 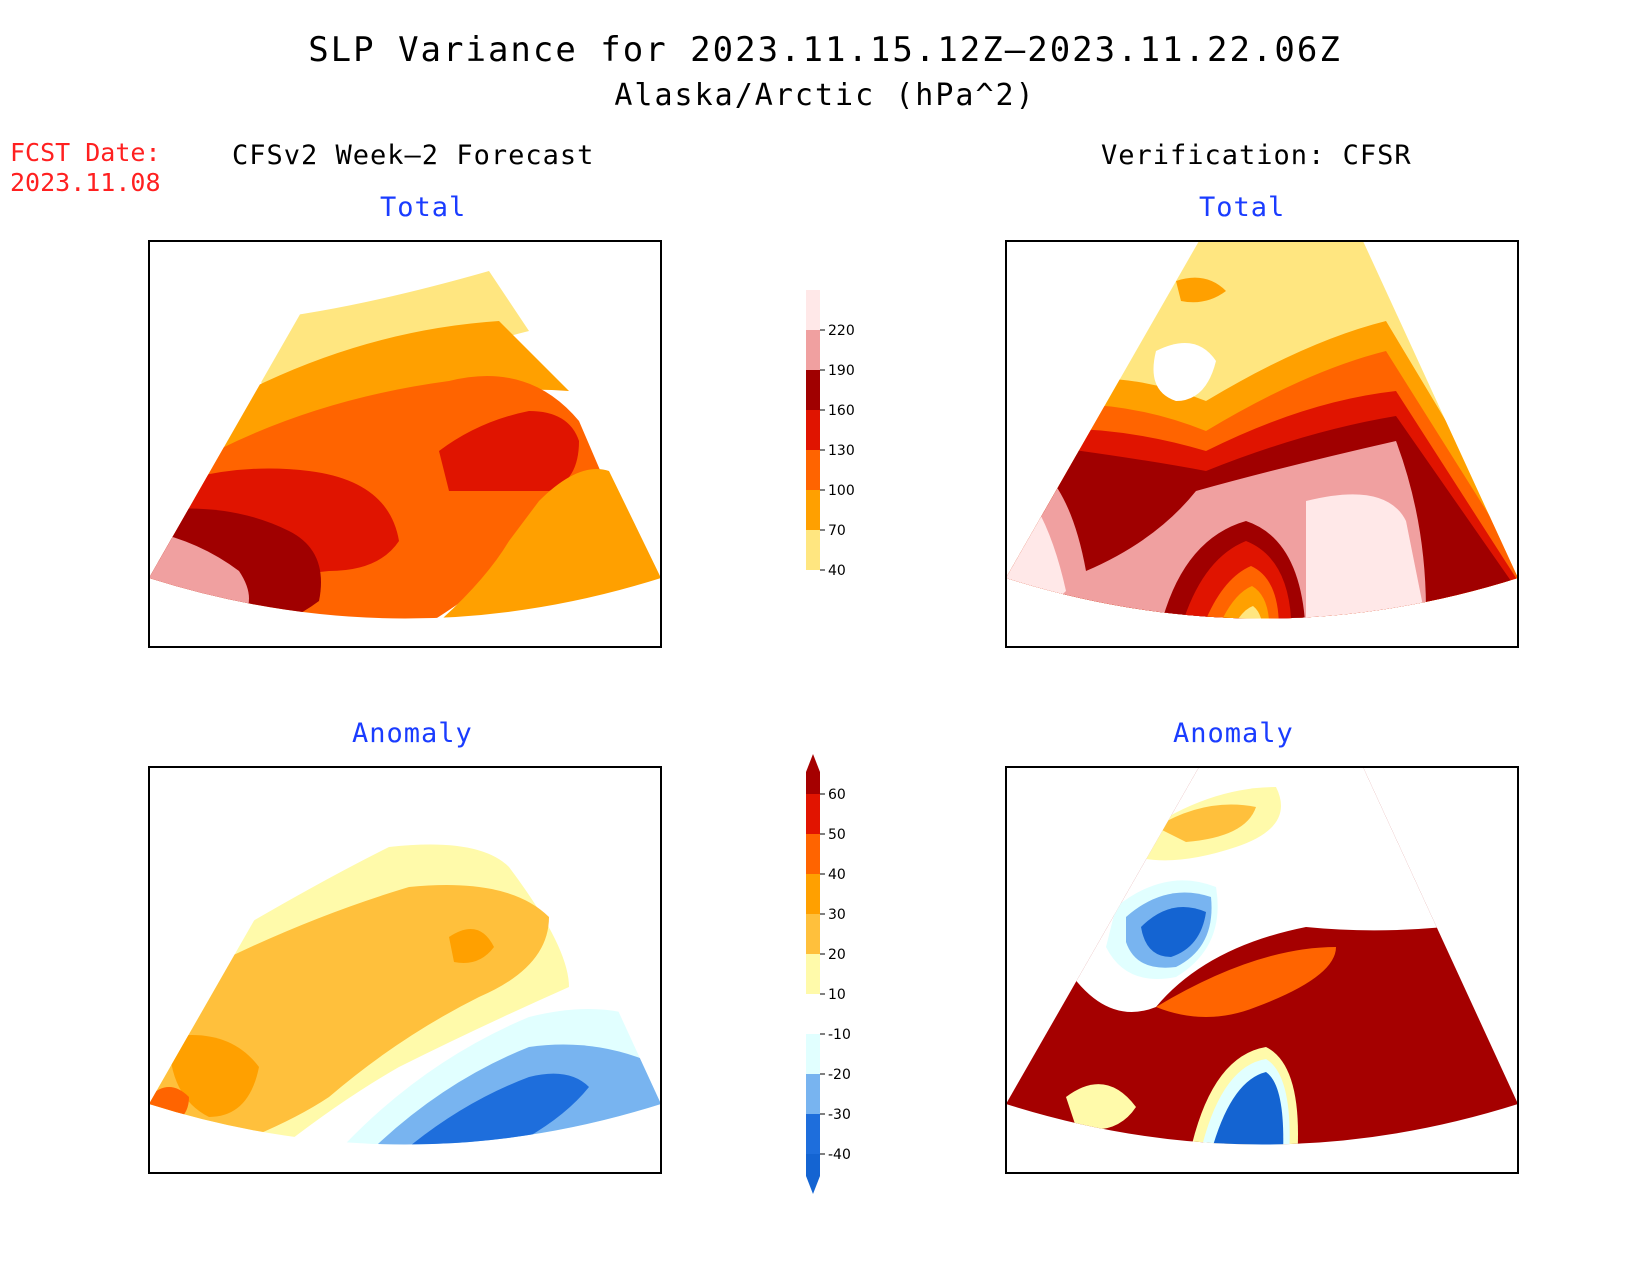 What do you see at coordinates (1262, 444) in the screenshot?
I see `map-verification-total` at bounding box center [1262, 444].